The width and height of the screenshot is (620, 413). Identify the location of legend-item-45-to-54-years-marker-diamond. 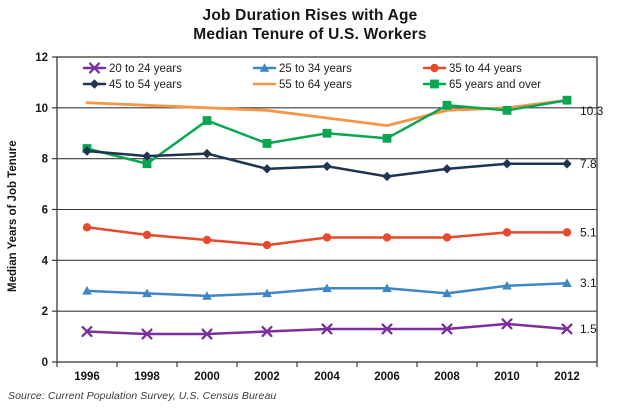
(94, 84).